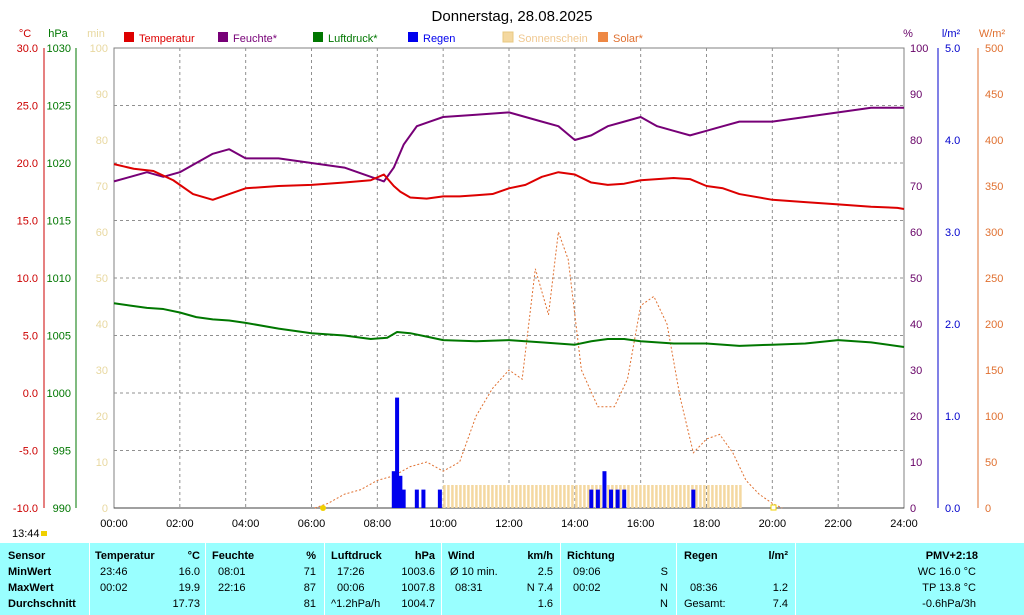  What do you see at coordinates (26, 534) in the screenshot?
I see `sun-time-label: 13:44` at bounding box center [26, 534].